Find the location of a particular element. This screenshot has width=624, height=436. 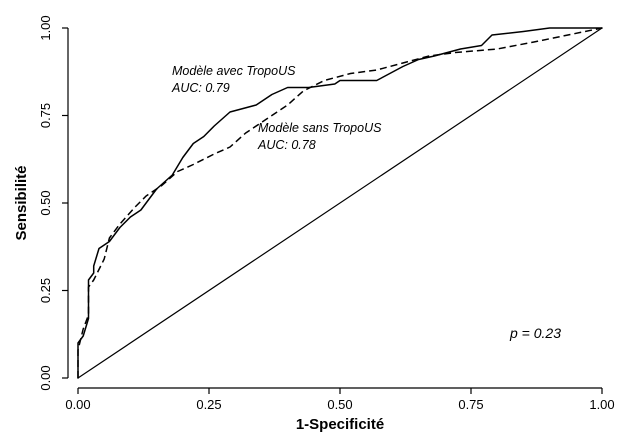

annotation-avec-auc: AUC: 0.79 is located at coordinates (200, 88).